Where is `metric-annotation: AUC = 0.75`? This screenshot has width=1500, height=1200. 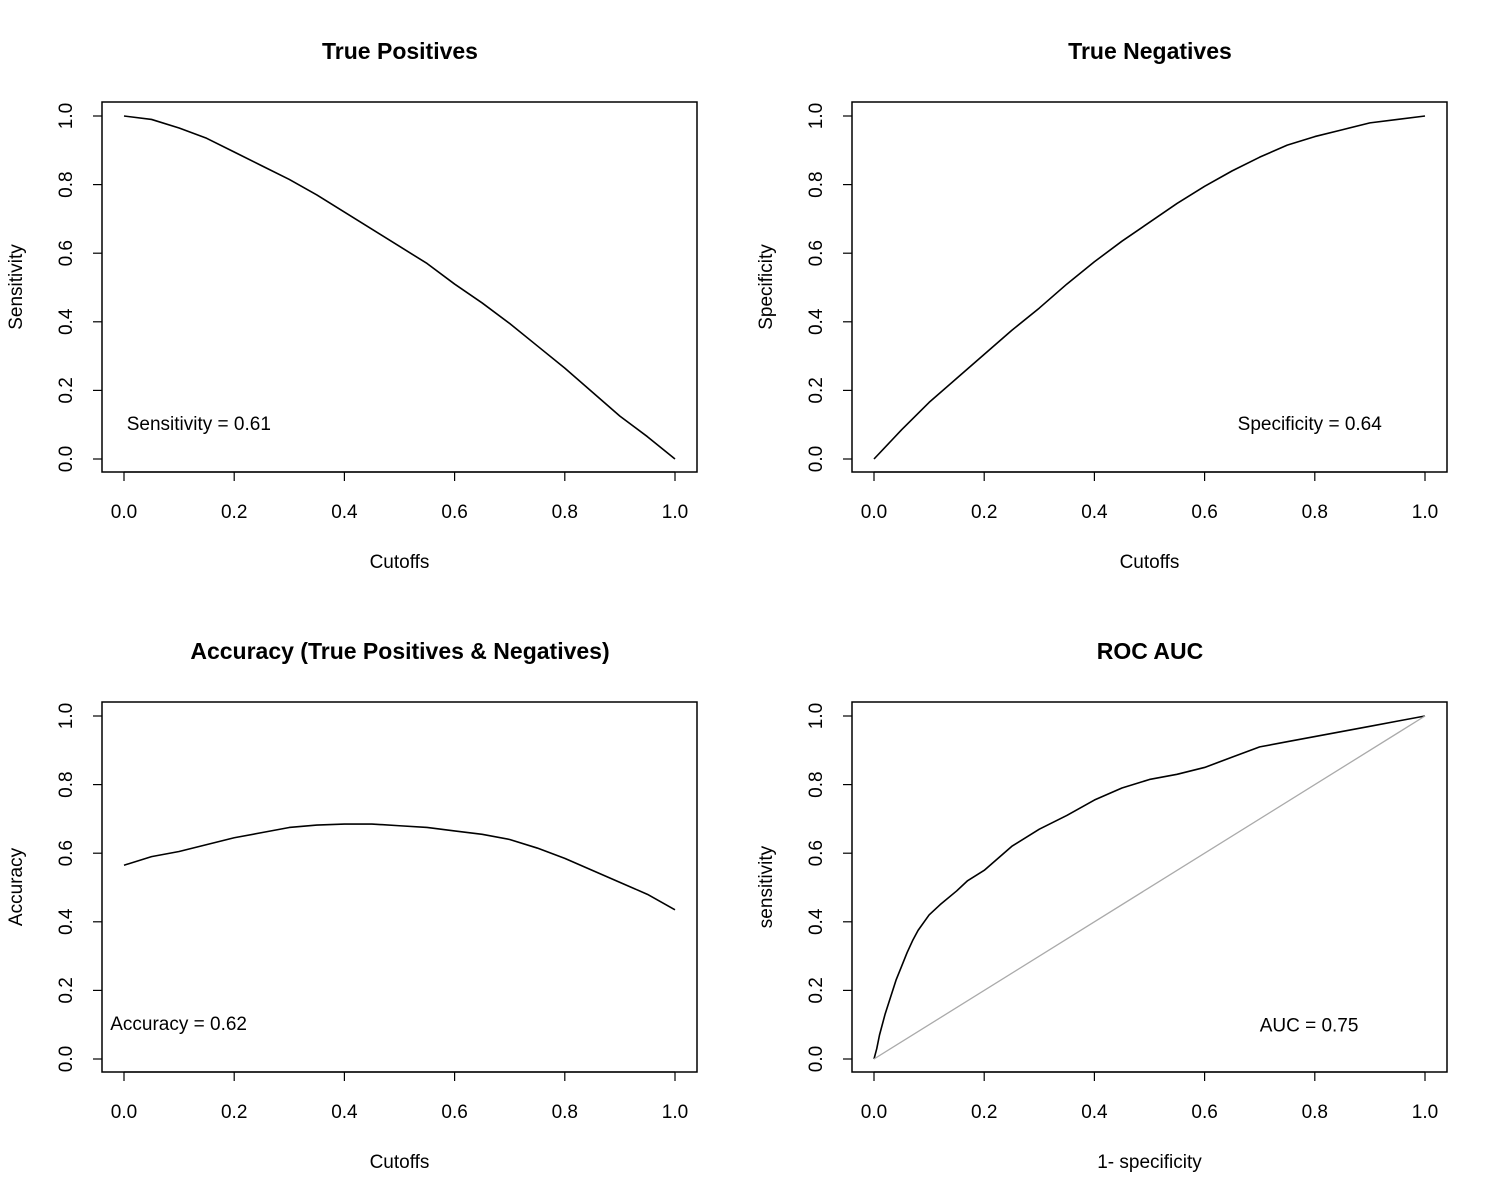
metric-annotation: AUC = 0.75 is located at coordinates (1309, 1026).